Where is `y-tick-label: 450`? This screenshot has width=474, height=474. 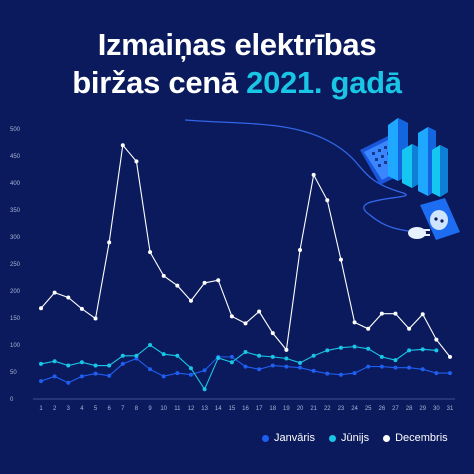 y-tick-label: 450 is located at coordinates (15, 157).